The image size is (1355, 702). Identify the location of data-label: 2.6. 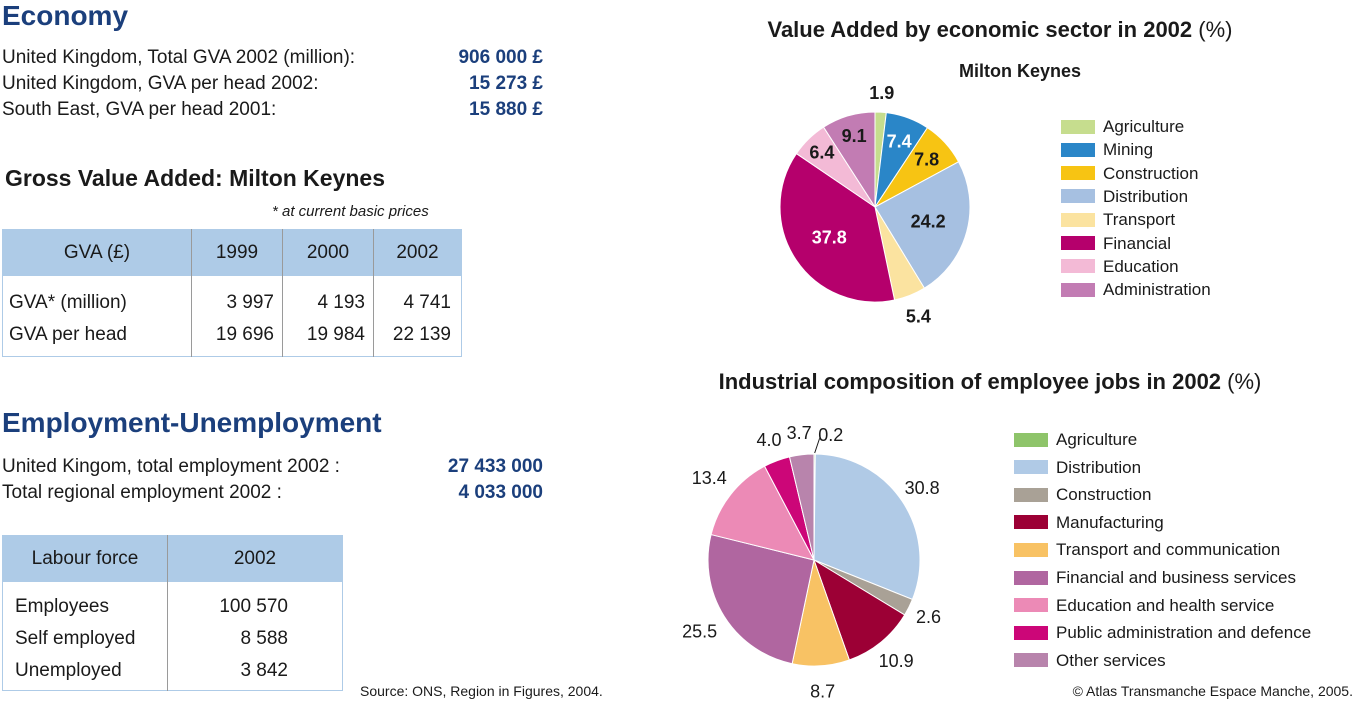
(928, 617).